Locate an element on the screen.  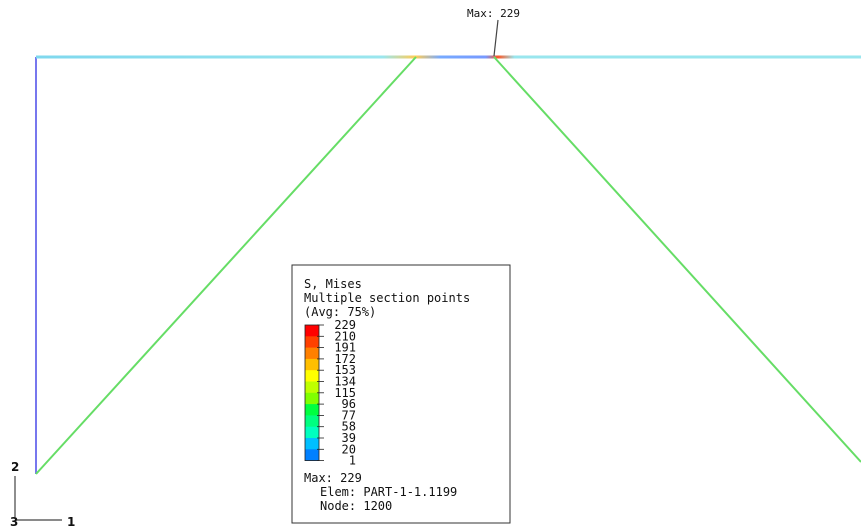
legend-max-node: Node: 1200 is located at coordinates (356, 506).